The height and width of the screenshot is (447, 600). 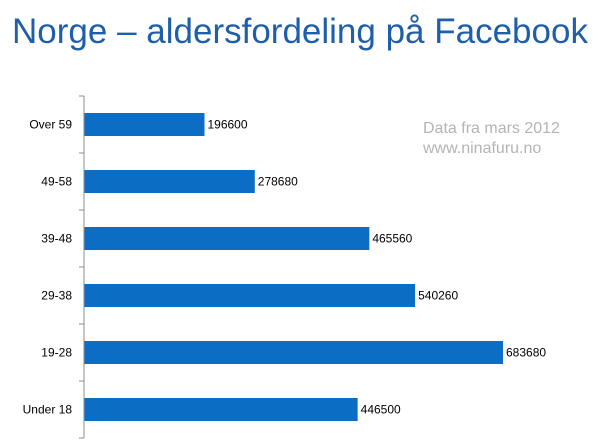 What do you see at coordinates (300, 31) in the screenshot?
I see `page-title: Norge – aldersfordeling på Facebook` at bounding box center [300, 31].